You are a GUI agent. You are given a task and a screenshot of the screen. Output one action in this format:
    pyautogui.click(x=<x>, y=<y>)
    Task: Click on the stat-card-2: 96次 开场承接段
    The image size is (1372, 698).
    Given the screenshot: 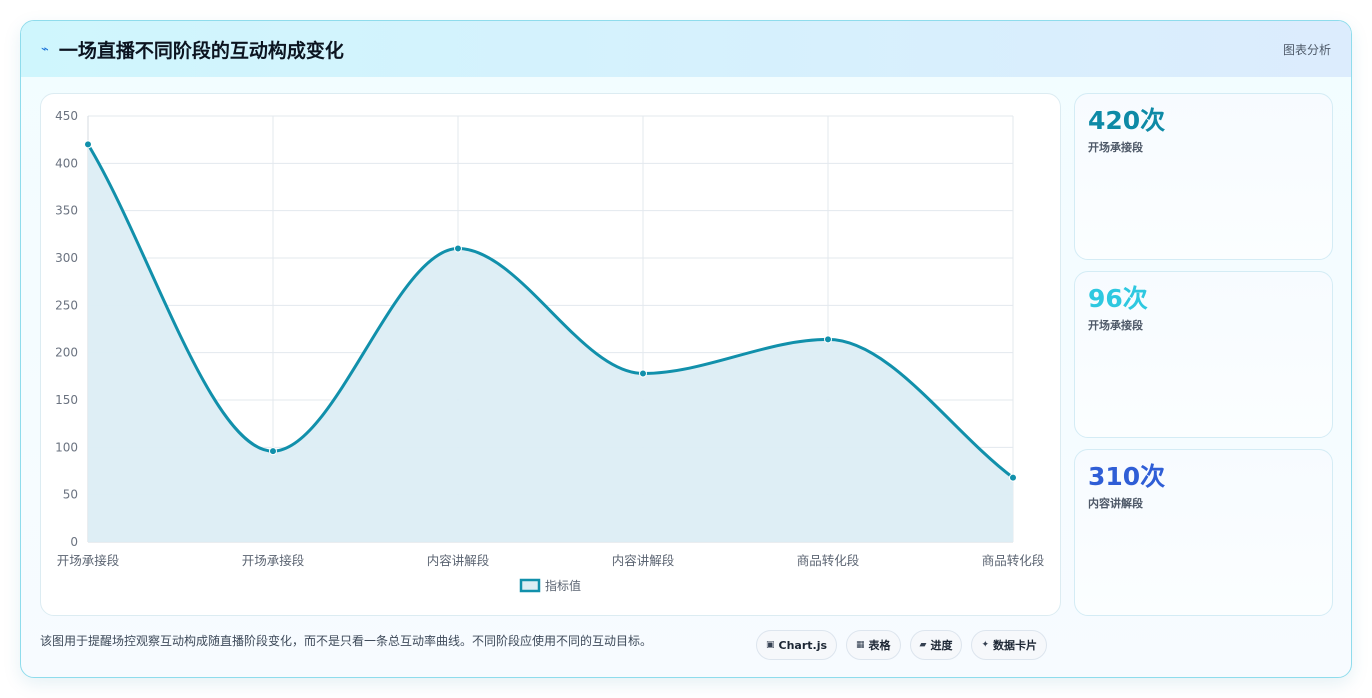 What is the action you would take?
    pyautogui.click(x=1203, y=354)
    